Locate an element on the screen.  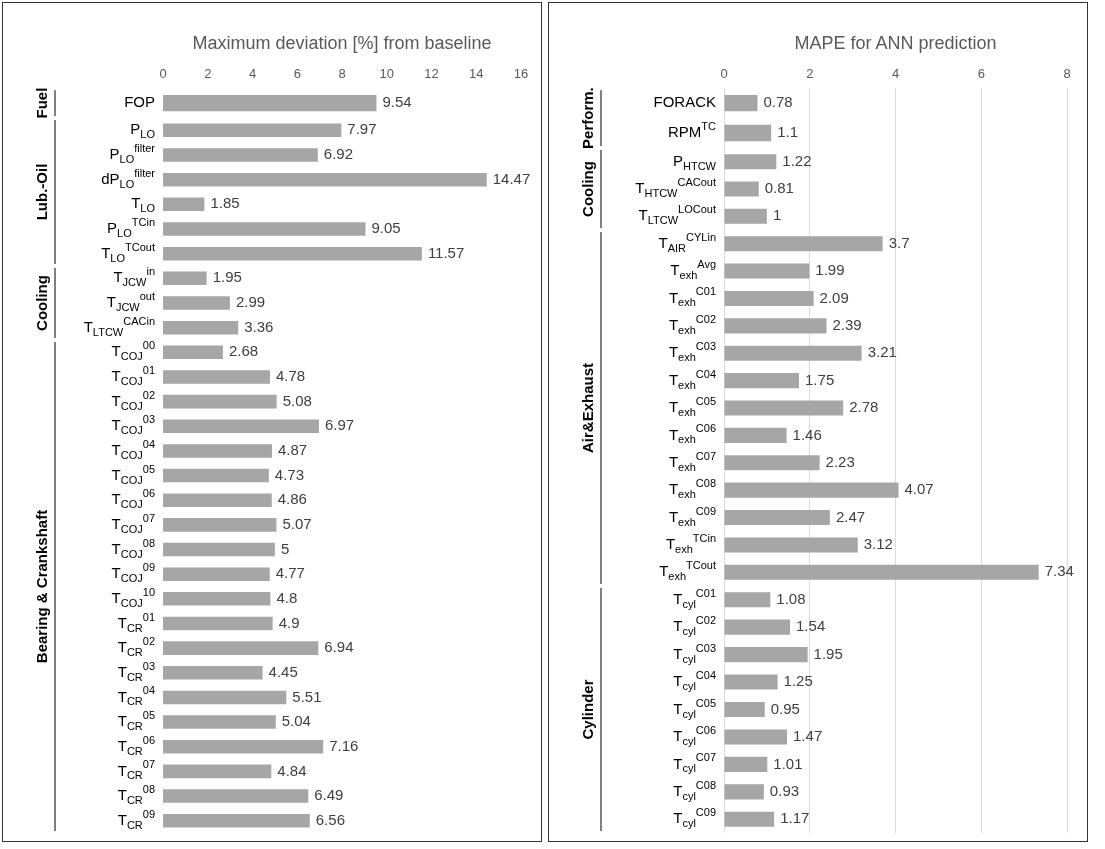
data-label: 9.54 is located at coordinates (397, 102).